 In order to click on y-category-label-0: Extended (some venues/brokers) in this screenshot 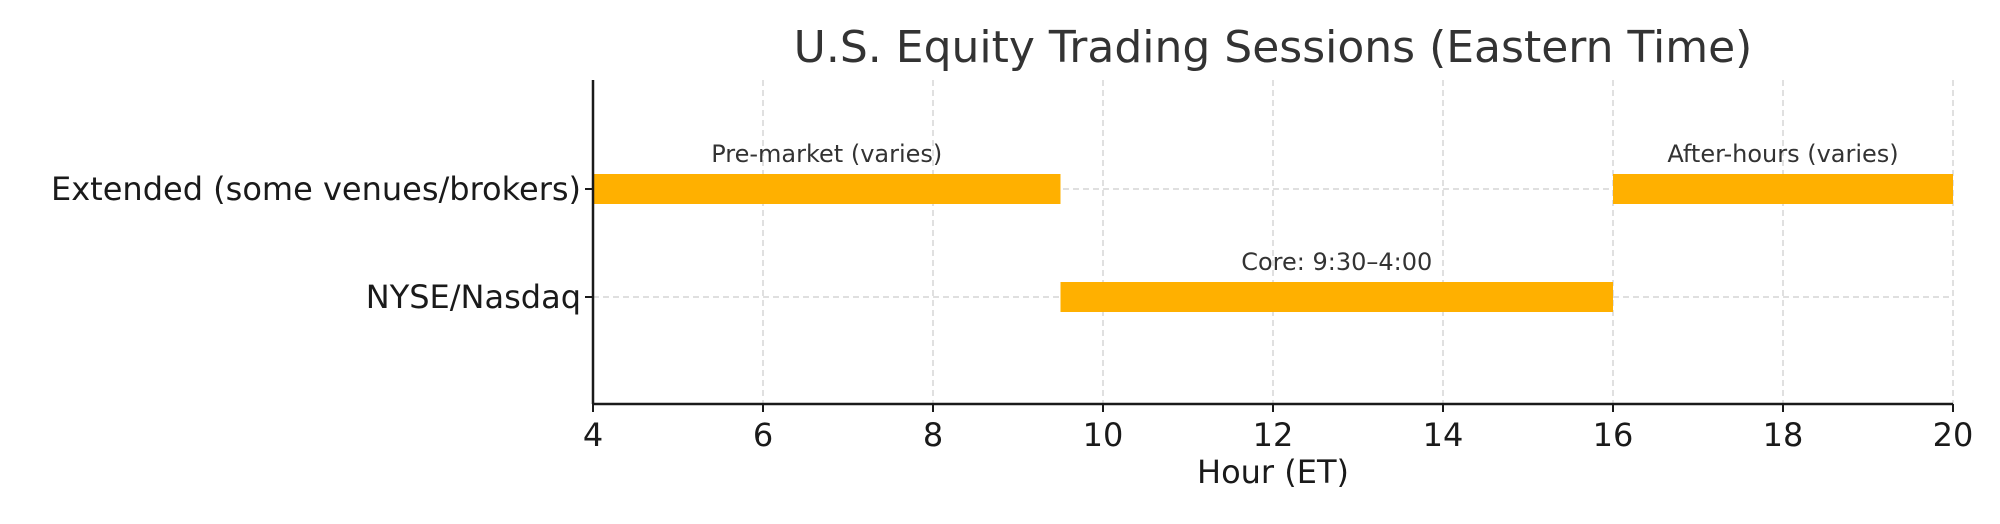, I will do `click(316, 189)`.